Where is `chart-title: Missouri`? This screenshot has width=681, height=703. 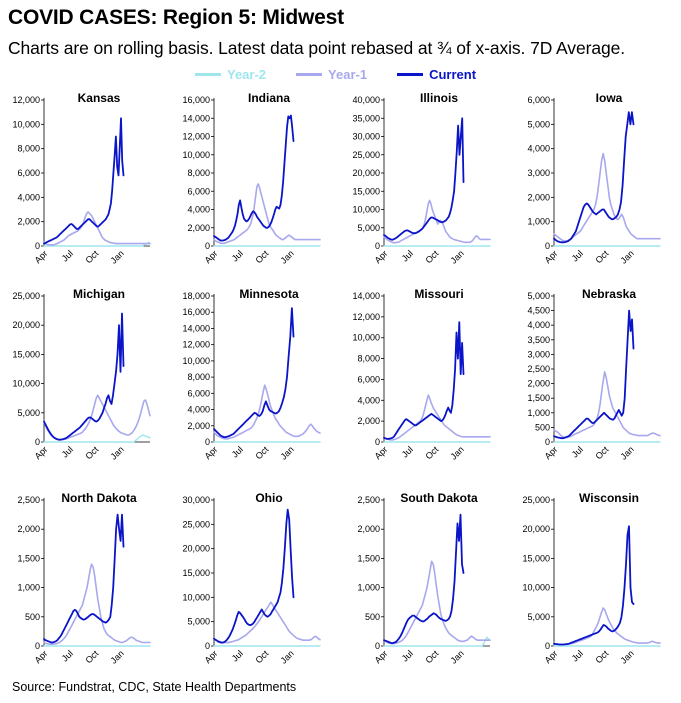 chart-title: Missouri is located at coordinates (438, 294).